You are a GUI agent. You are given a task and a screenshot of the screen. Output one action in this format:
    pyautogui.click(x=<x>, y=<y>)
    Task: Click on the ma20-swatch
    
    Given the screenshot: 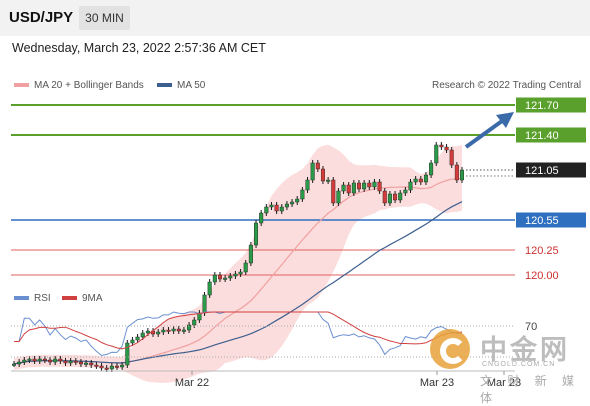 What is the action you would take?
    pyautogui.click(x=21, y=85)
    